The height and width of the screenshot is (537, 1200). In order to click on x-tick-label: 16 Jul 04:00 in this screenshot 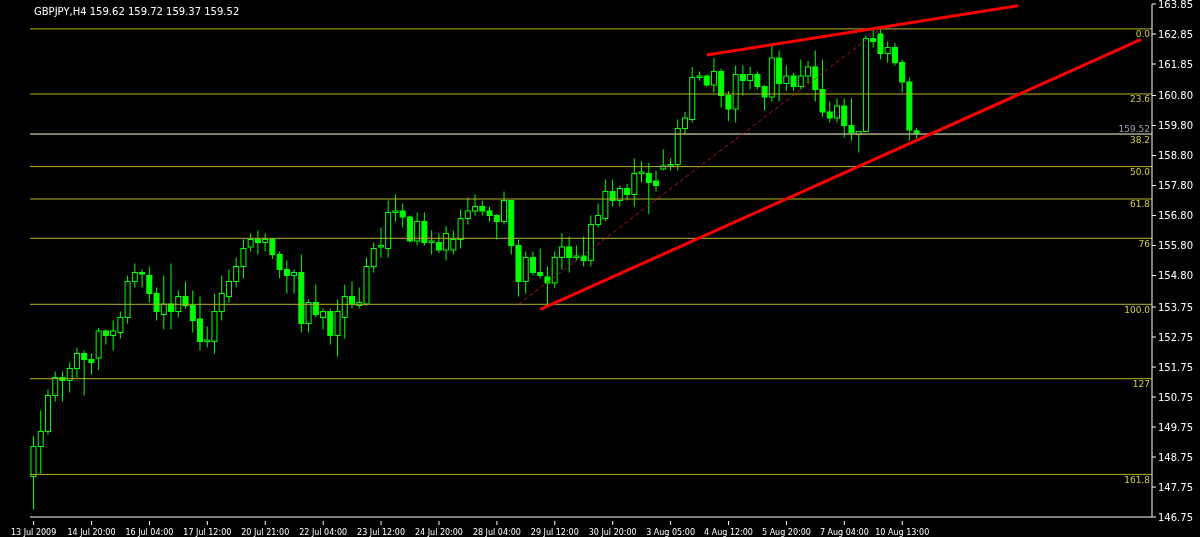, I will do `click(149, 532)`.